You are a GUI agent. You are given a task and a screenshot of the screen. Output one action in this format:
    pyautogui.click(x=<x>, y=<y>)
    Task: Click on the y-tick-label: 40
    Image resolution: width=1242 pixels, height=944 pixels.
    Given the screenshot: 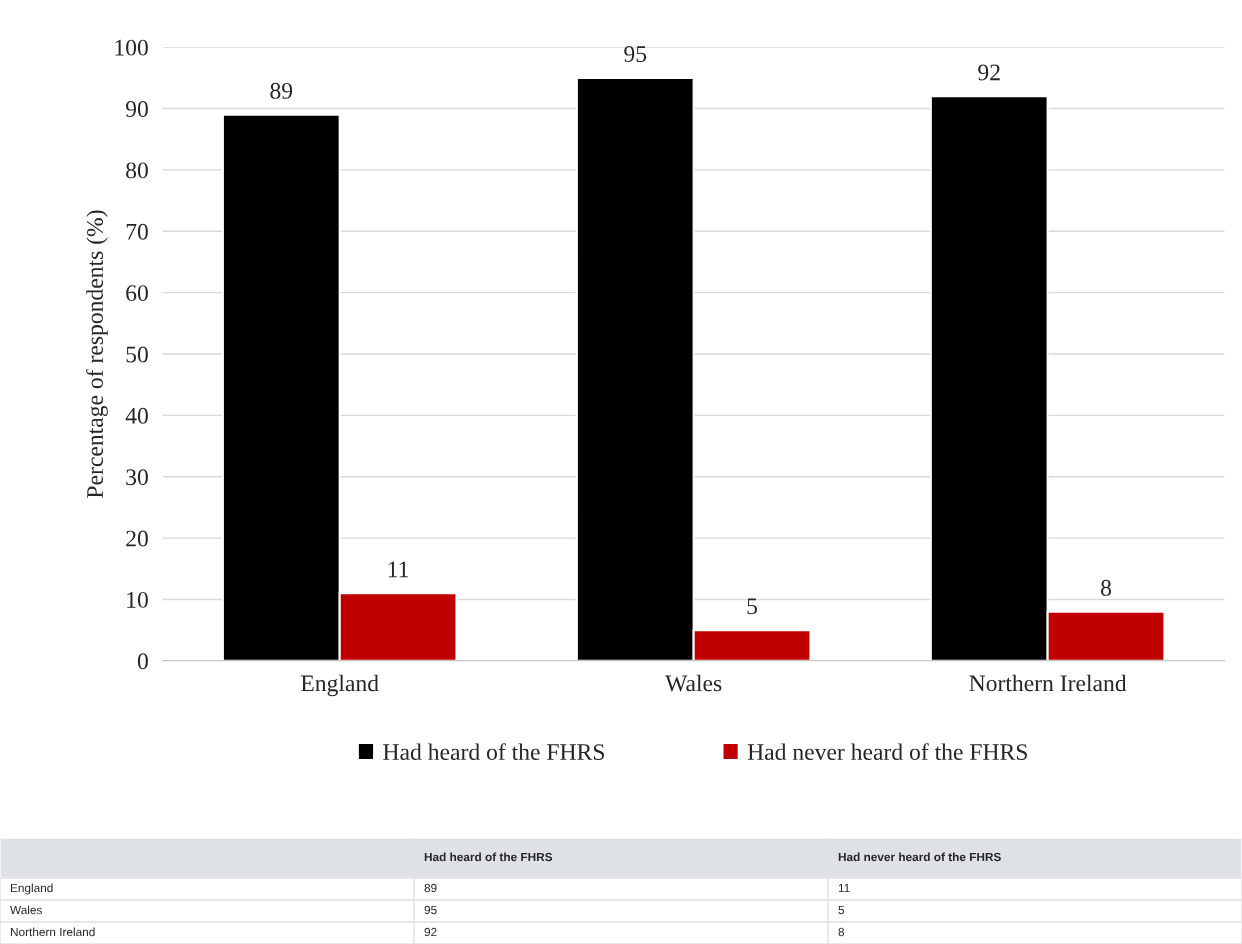 What is the action you would take?
    pyautogui.click(x=136, y=415)
    